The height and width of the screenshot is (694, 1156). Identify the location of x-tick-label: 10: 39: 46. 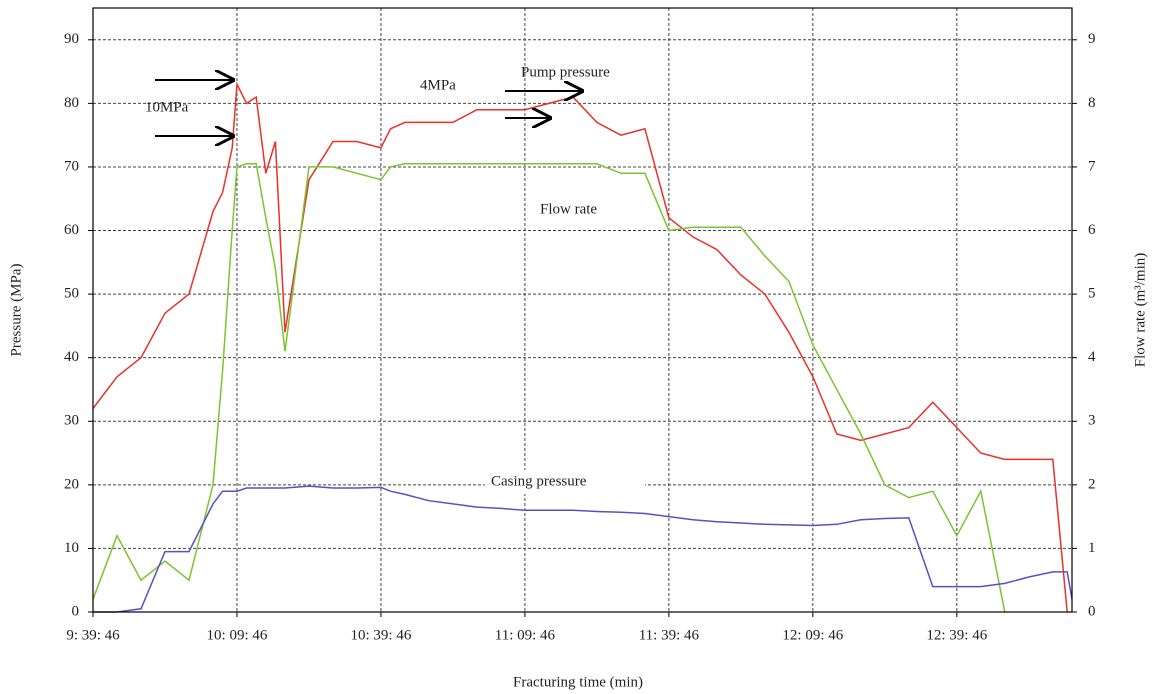
(381, 635).